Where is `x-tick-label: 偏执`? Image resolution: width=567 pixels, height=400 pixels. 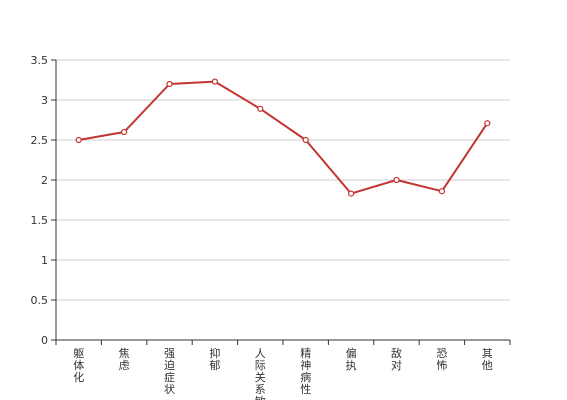 x-tick-label: 偏执 is located at coordinates (351, 359).